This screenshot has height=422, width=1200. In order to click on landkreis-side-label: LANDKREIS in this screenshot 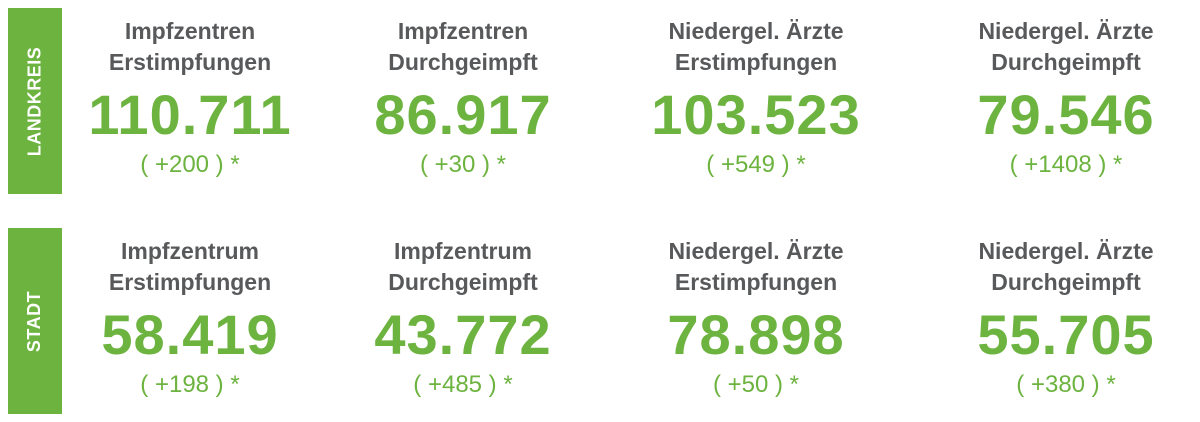, I will do `click(35, 101)`.